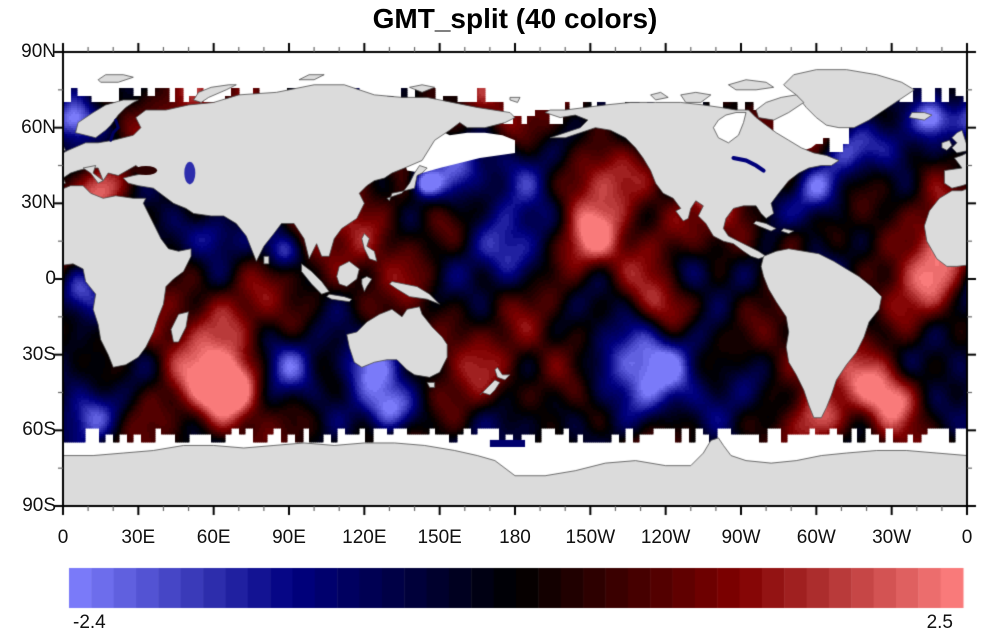 This screenshot has width=984, height=635. What do you see at coordinates (515, 18) in the screenshot?
I see `plot-title: GMT_split (40 colors)` at bounding box center [515, 18].